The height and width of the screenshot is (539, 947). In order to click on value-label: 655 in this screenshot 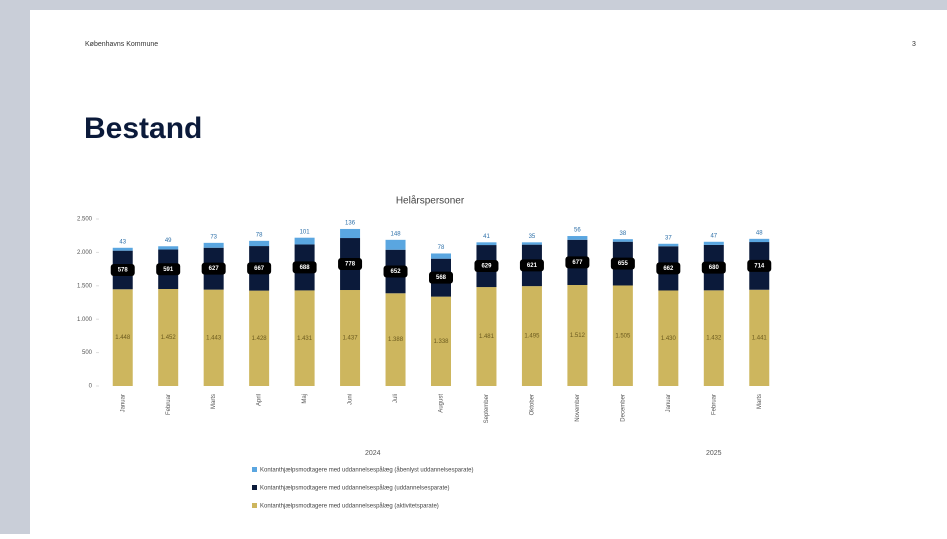, I will do `click(623, 264)`.